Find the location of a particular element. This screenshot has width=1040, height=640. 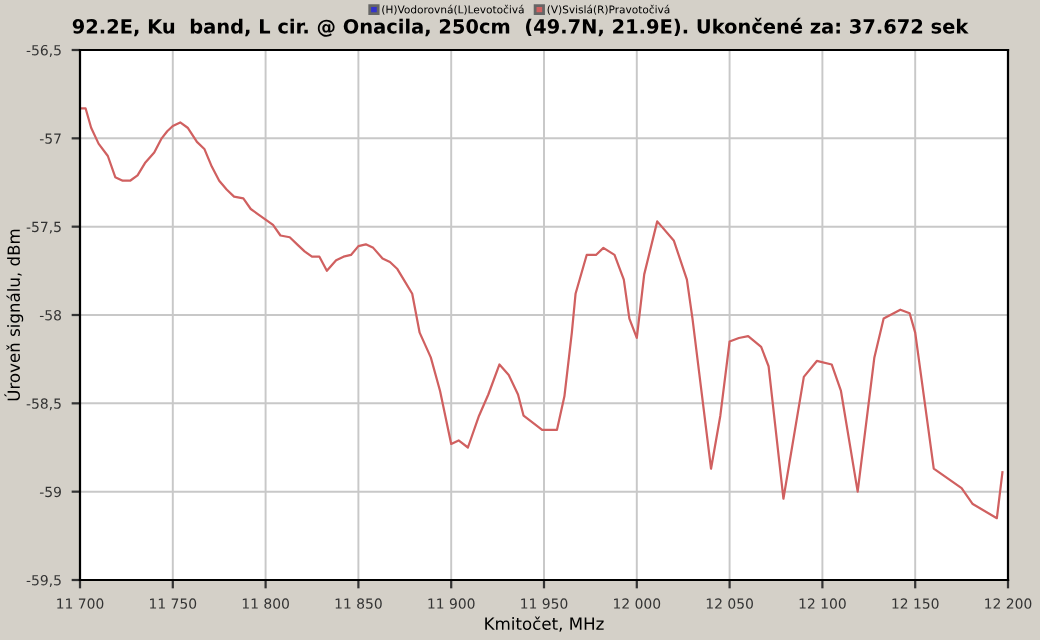

y-axis-title: Úroveň signálu, dBm is located at coordinates (14, 315).